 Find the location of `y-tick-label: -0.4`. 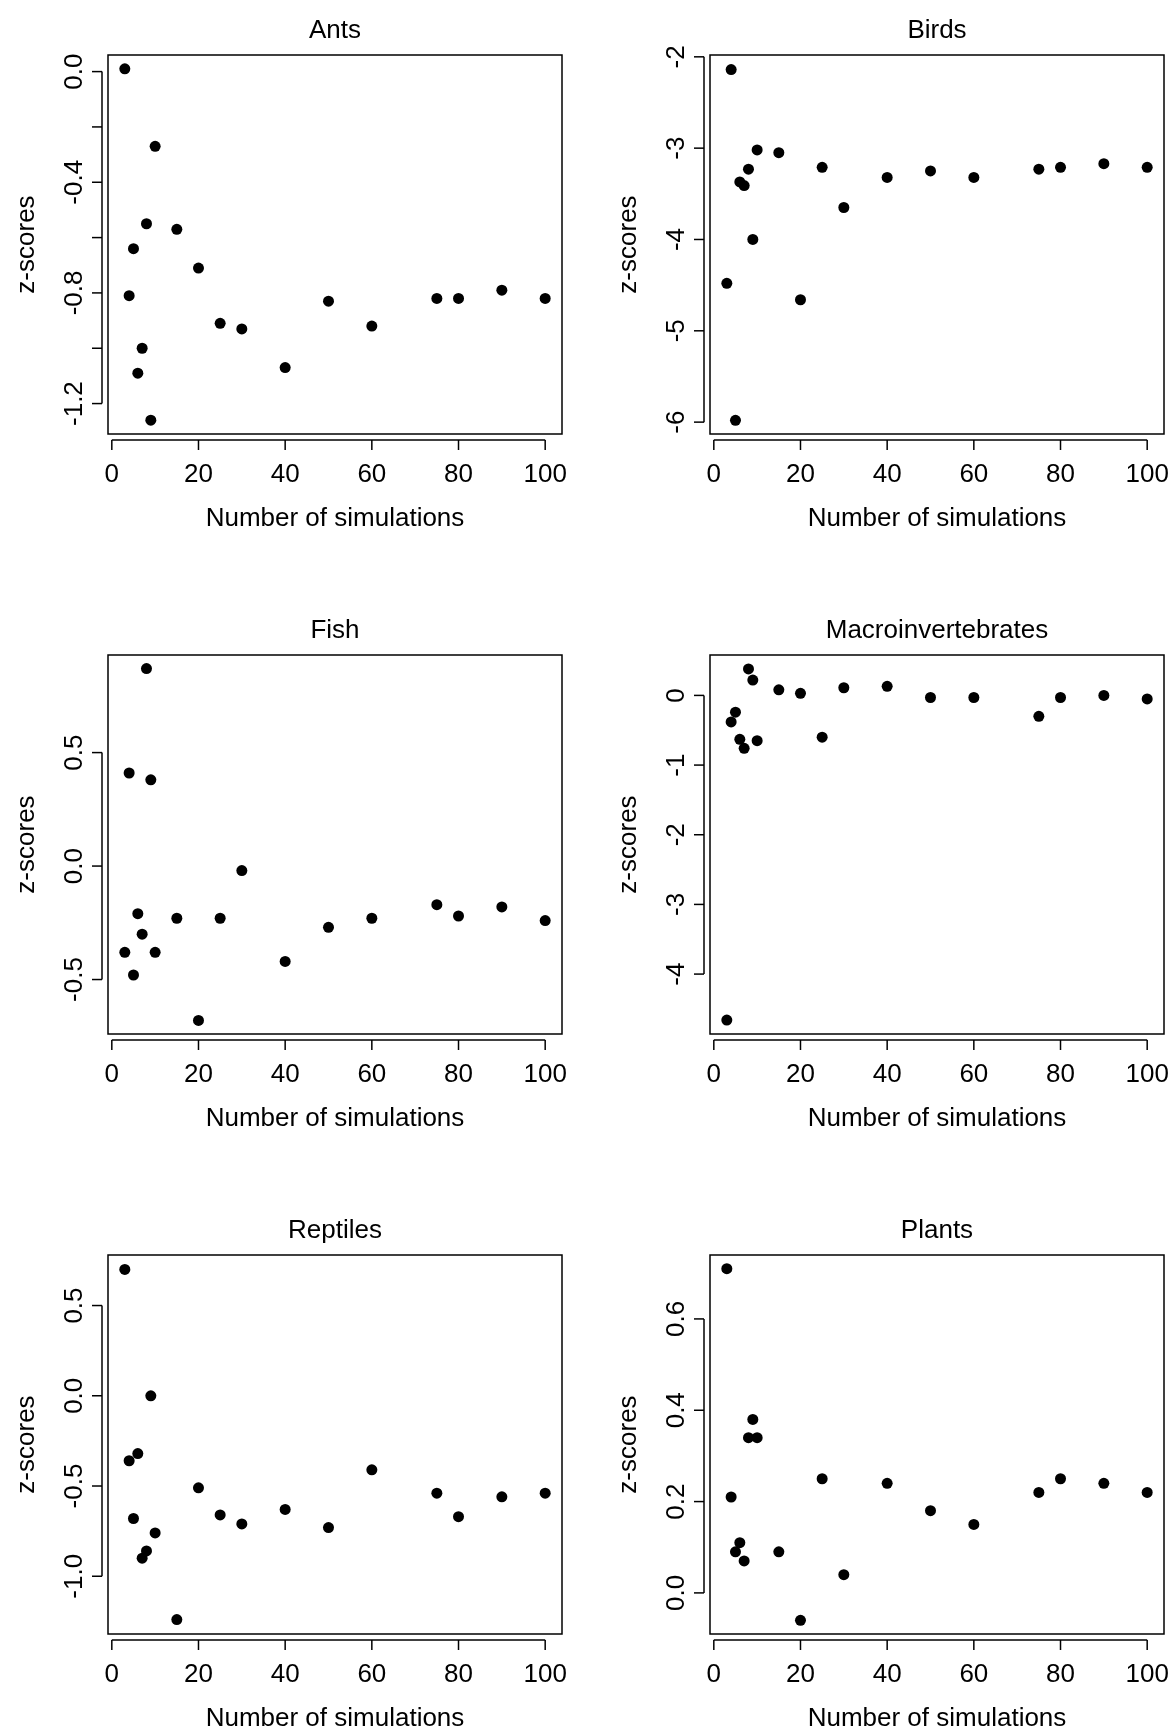

y-tick-label: -0.4 is located at coordinates (73, 182).